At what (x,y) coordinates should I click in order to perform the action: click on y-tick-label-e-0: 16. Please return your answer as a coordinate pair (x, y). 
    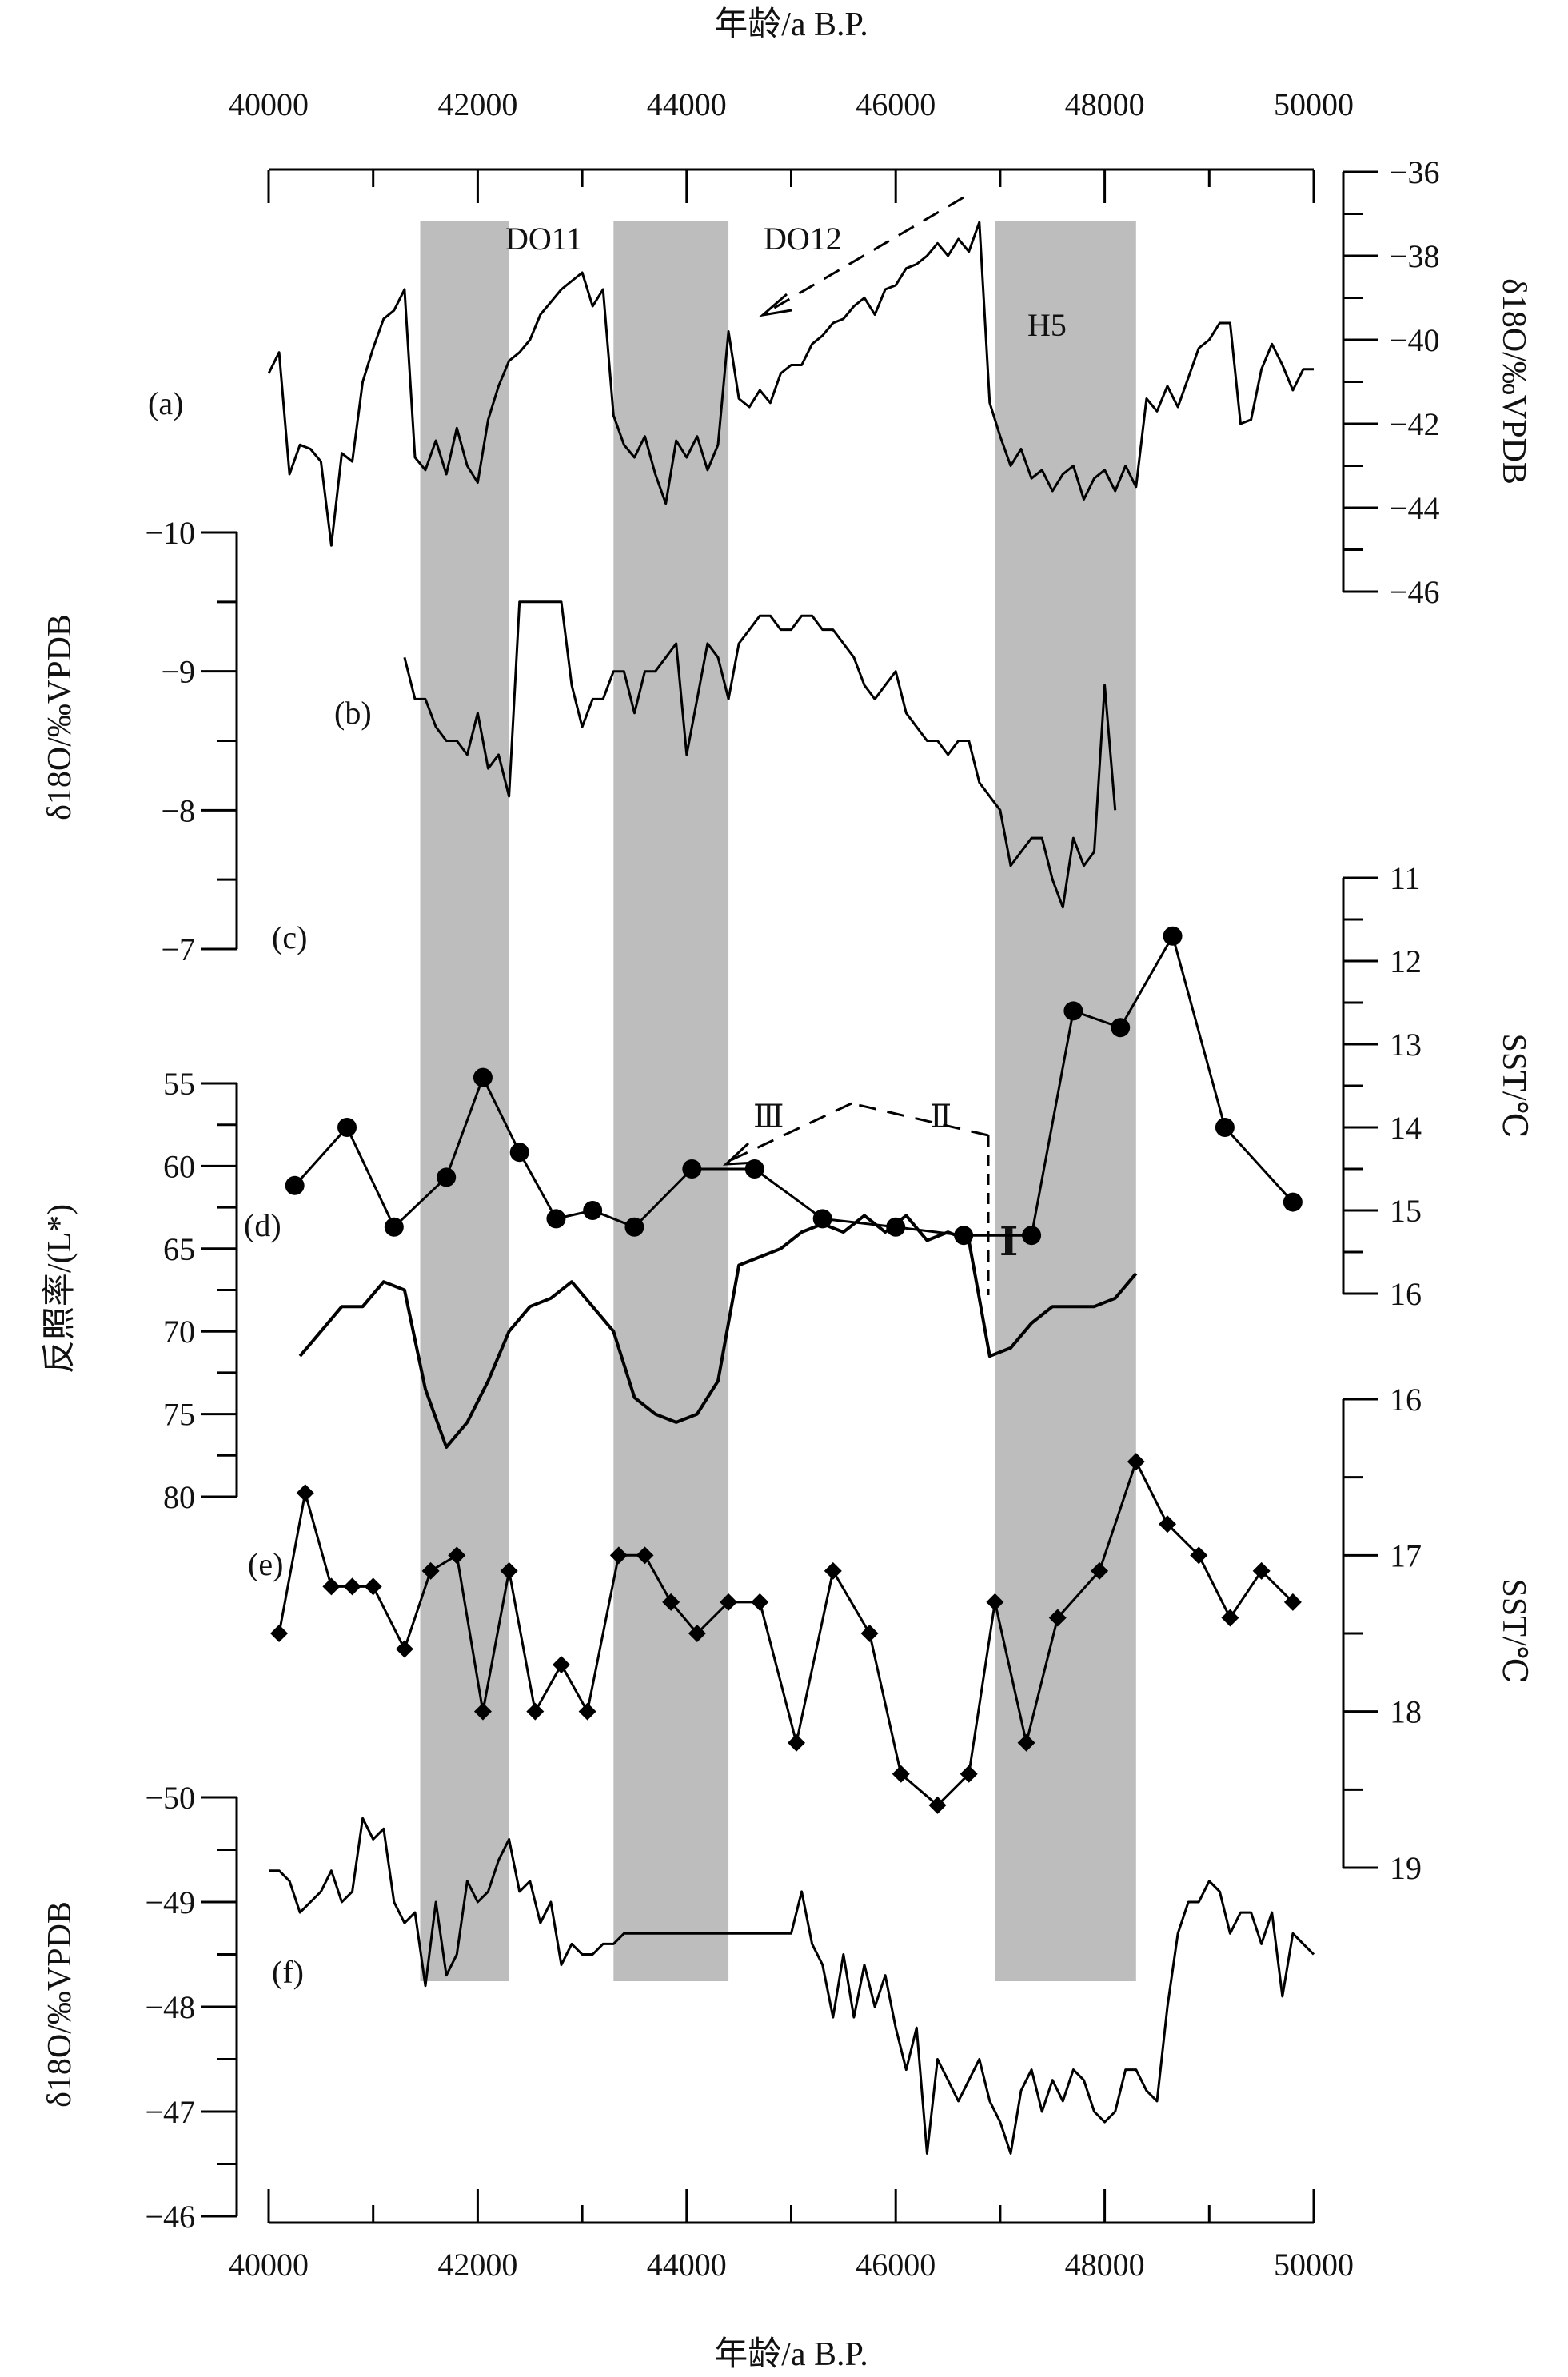
    Looking at the image, I should click on (1406, 1400).